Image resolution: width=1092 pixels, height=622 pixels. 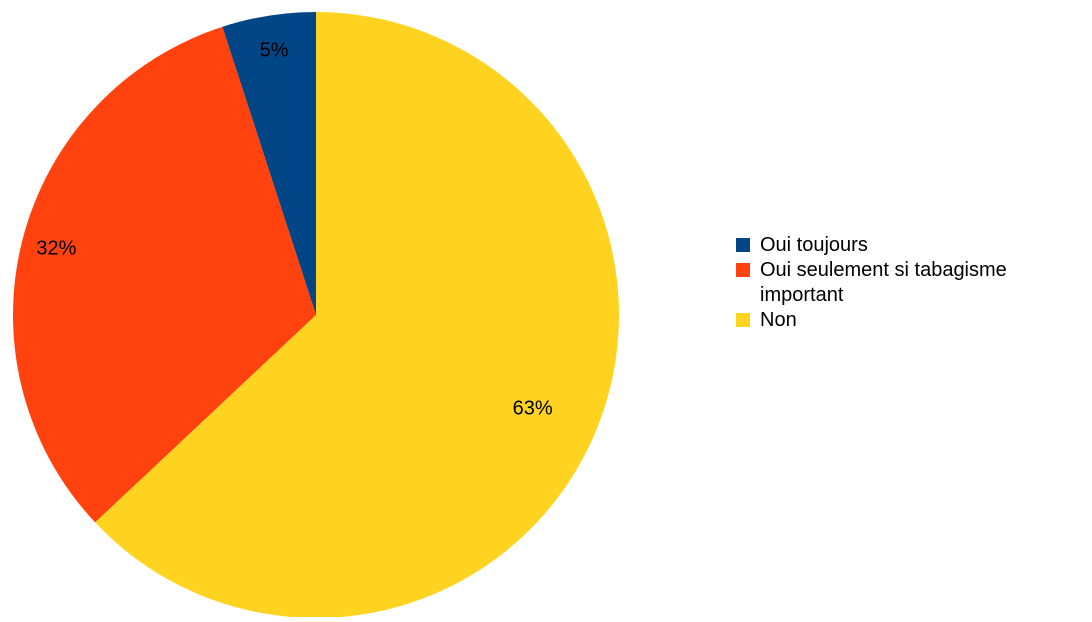 What do you see at coordinates (269, 163) in the screenshot?
I see `pie-slice-oui-toujours` at bounding box center [269, 163].